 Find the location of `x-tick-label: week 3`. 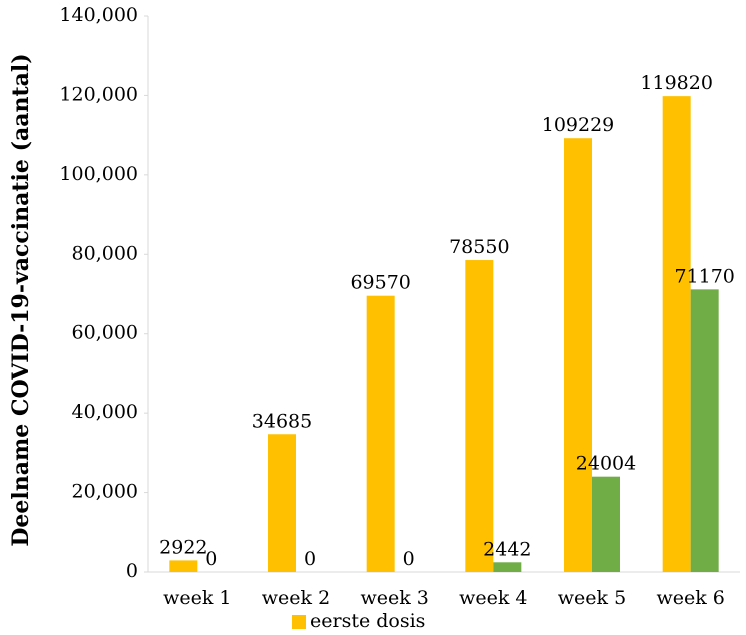

x-tick-label: week 3 is located at coordinates (394, 598).